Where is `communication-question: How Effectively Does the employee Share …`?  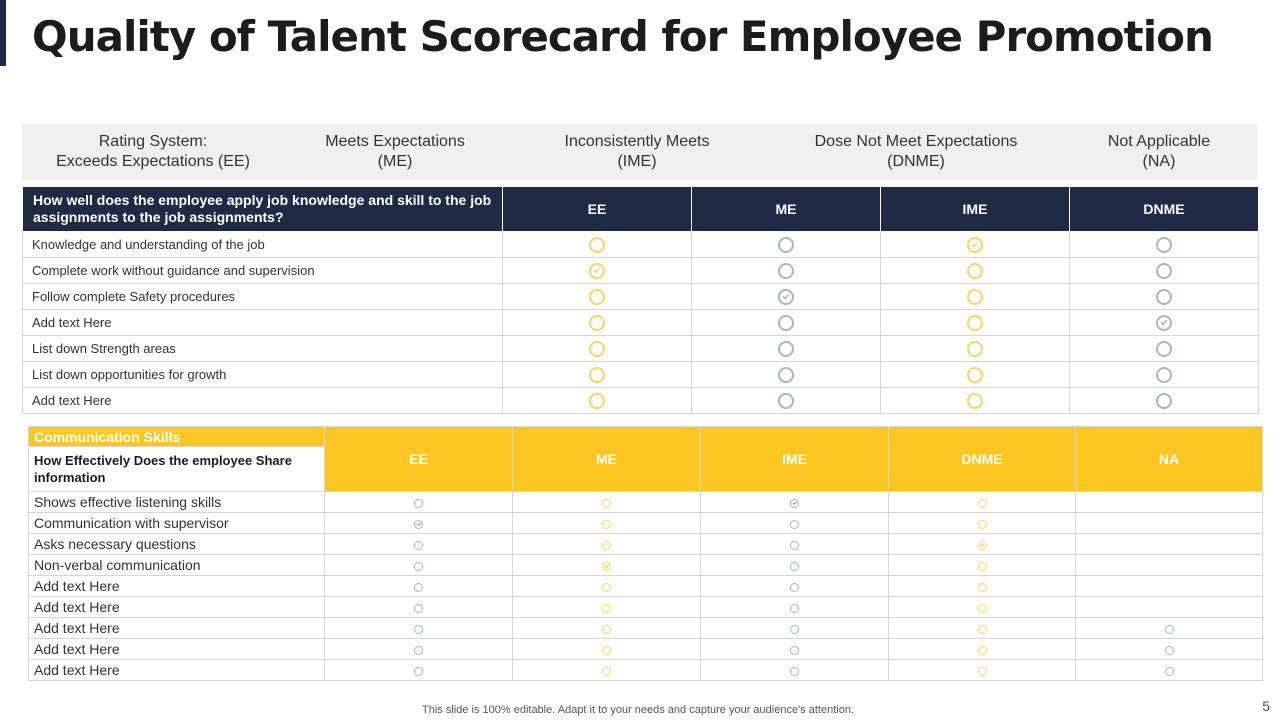 communication-question: How Effectively Does the employee Share … is located at coordinates (176, 469).